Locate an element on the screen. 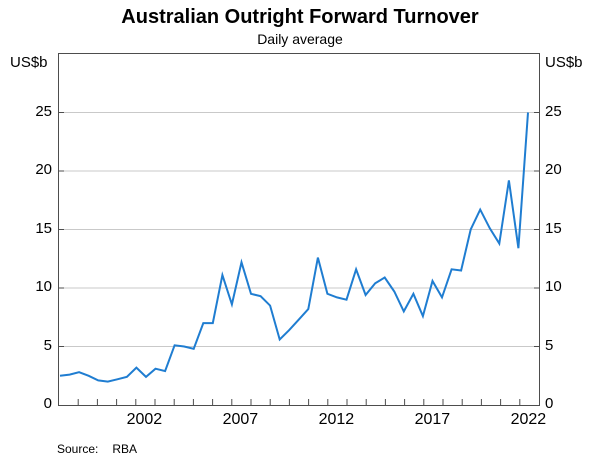  y-axis-label-right-15: 15 is located at coordinates (553, 228).